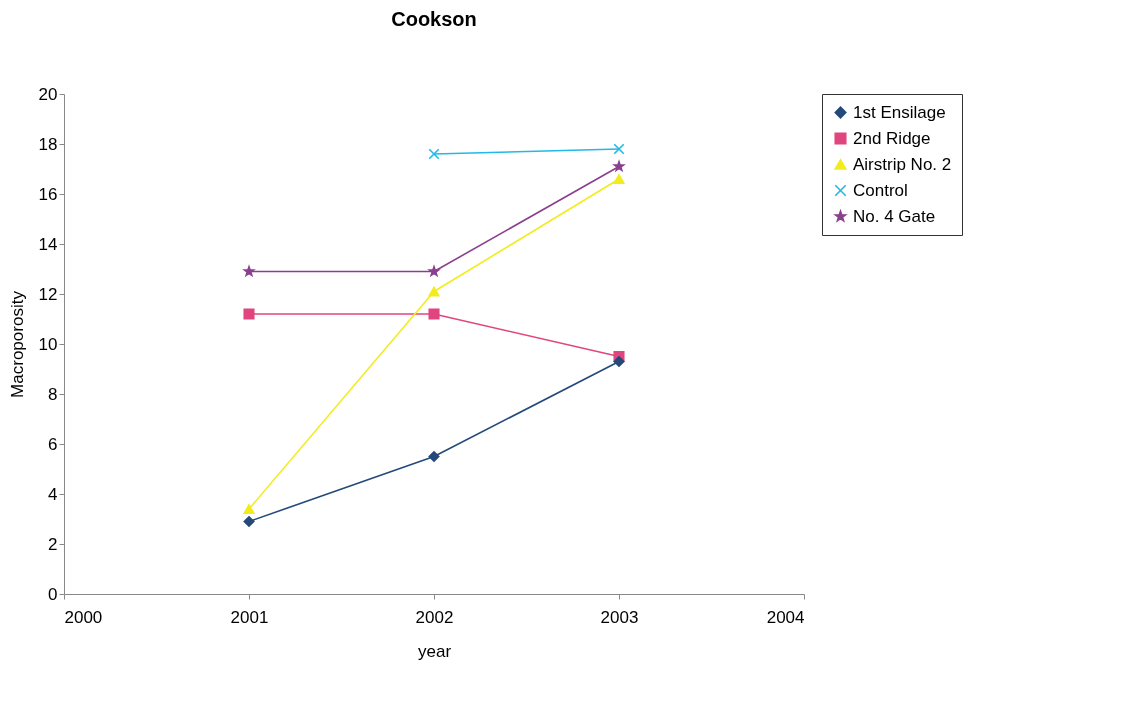  What do you see at coordinates (894, 216) in the screenshot?
I see `legend-label: No. 4 Gate` at bounding box center [894, 216].